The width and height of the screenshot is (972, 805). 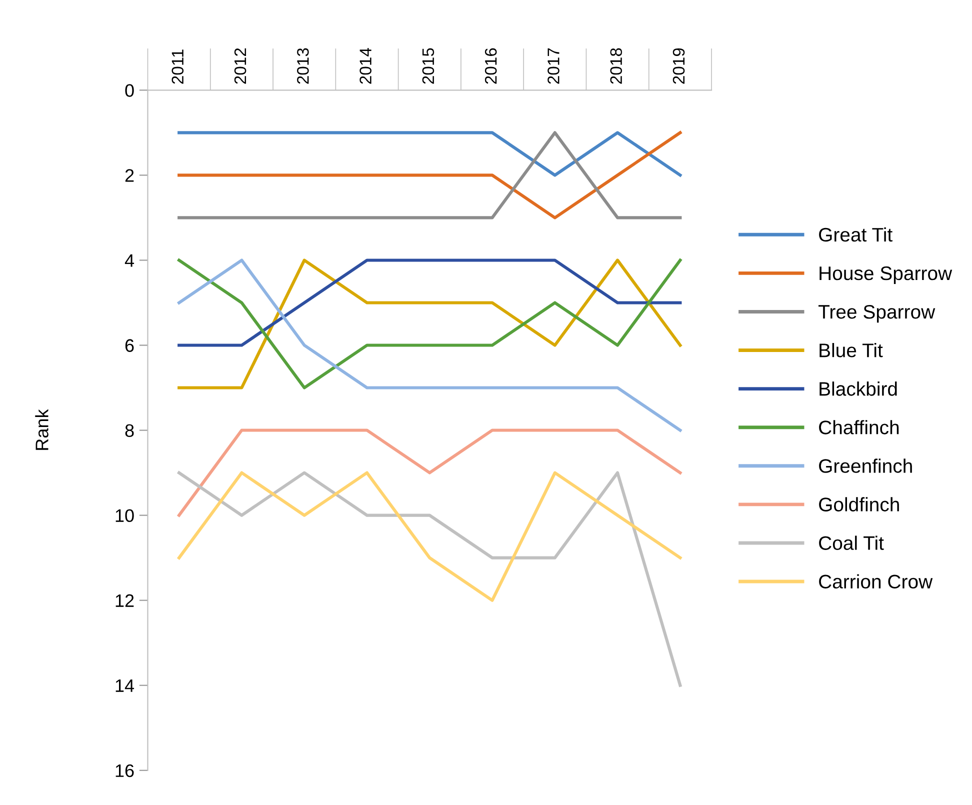 What do you see at coordinates (554, 66) in the screenshot?
I see `x-tick-label: 2017` at bounding box center [554, 66].